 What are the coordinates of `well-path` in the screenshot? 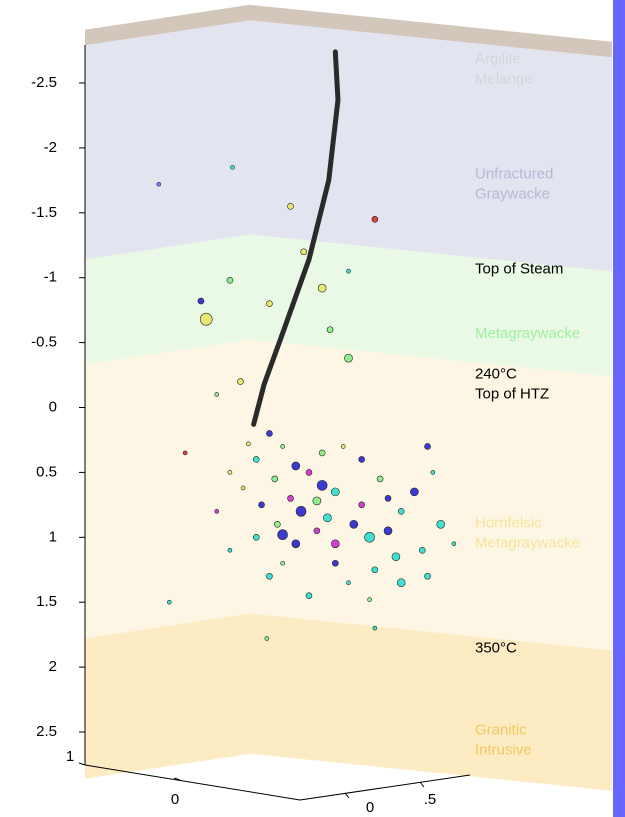 It's located at (296, 238).